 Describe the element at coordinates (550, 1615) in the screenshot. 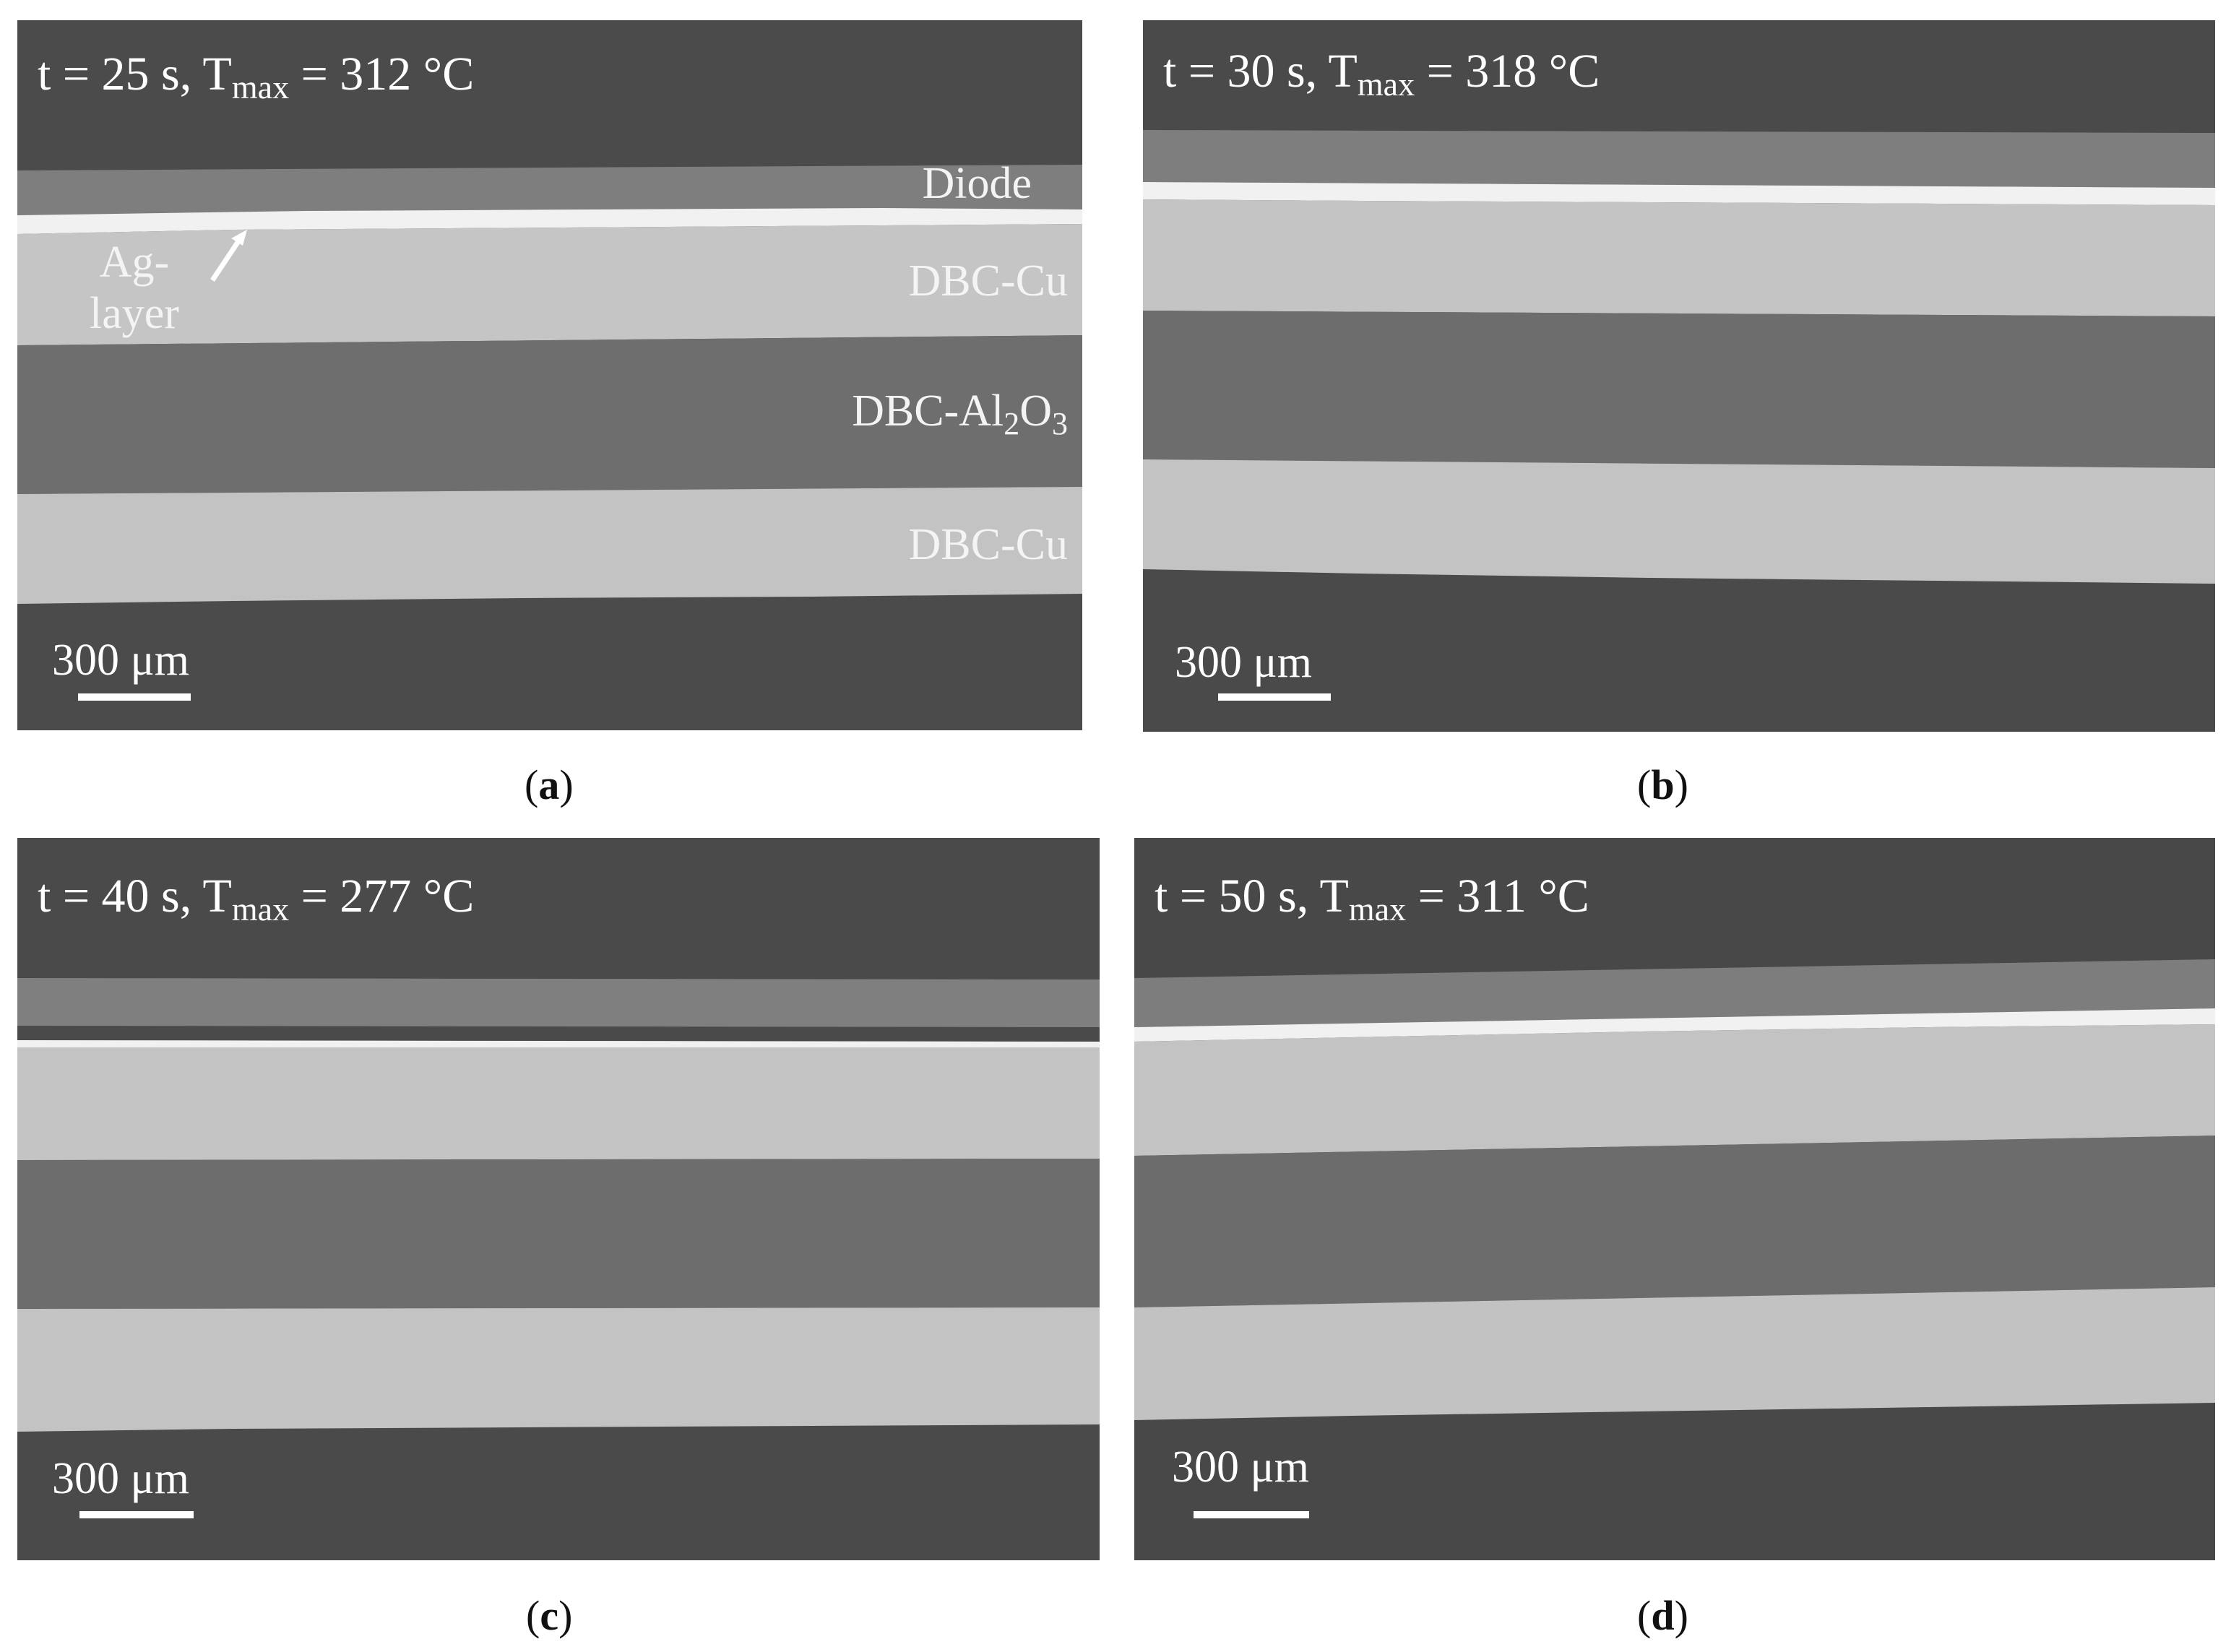

I see `caption-c: (c)` at that location.